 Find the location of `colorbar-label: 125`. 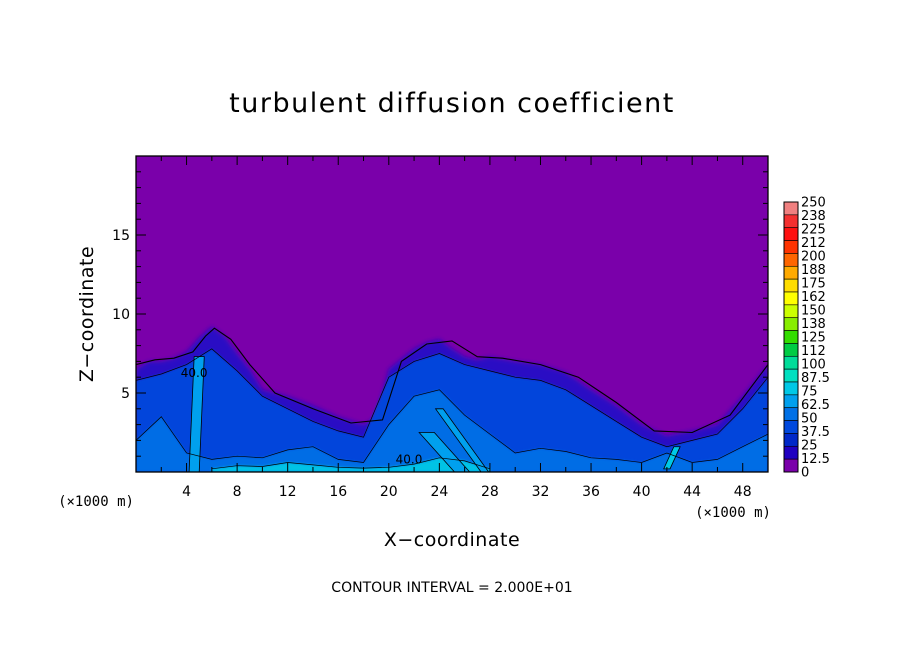

colorbar-label: 125 is located at coordinates (813, 338).